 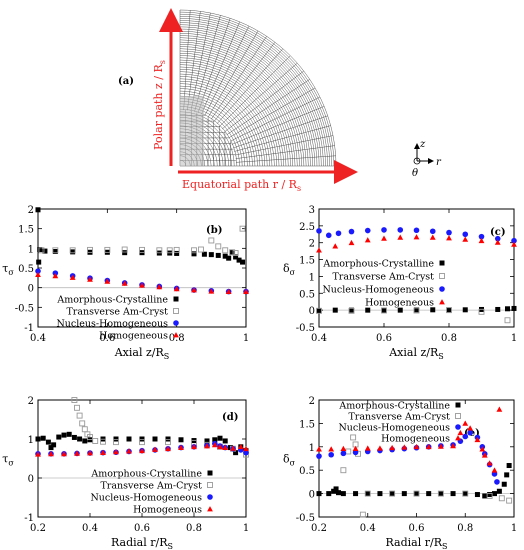 I want to click on axis-theta-label: θ, so click(x=415, y=173).